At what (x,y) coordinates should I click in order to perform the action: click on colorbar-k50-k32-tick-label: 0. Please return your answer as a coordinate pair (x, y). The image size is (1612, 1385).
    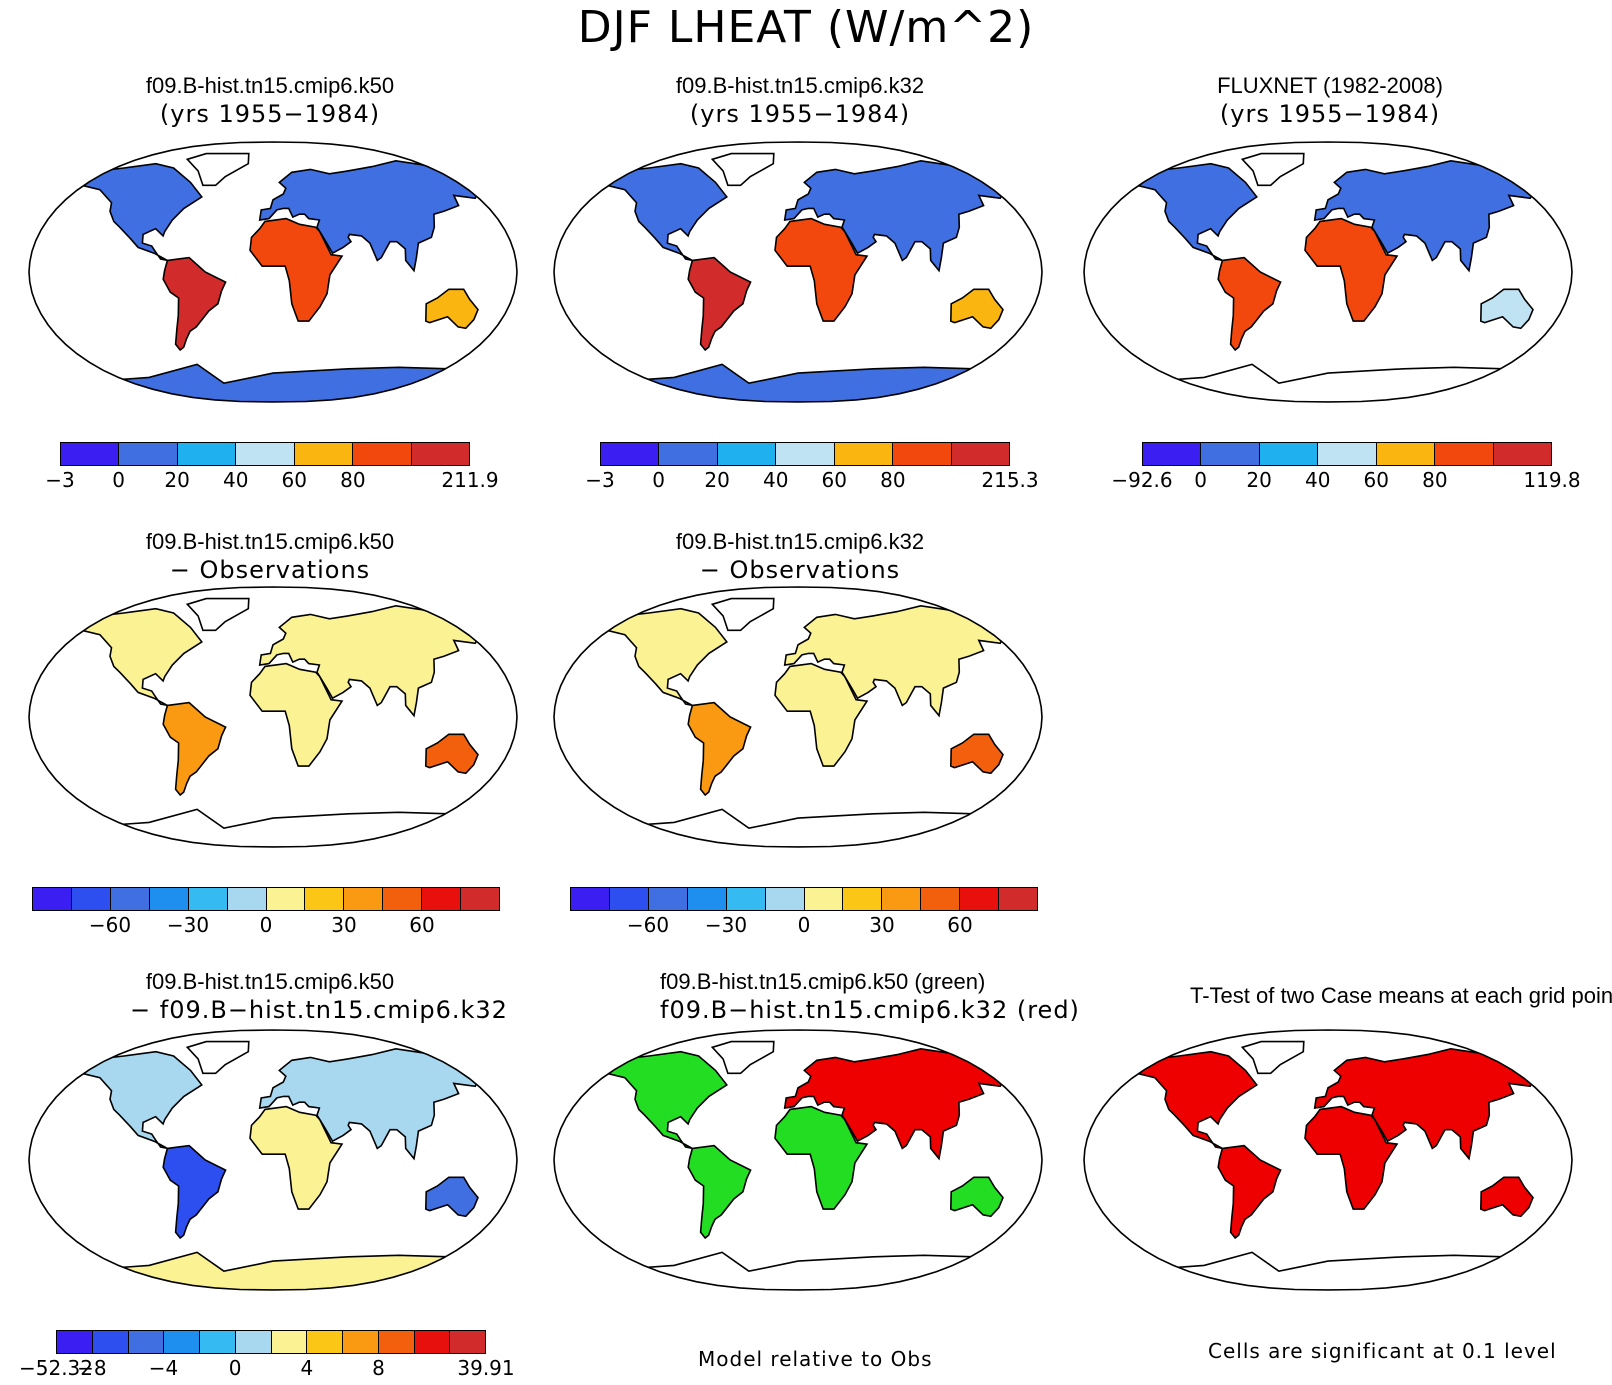
    Looking at the image, I should click on (235, 1368).